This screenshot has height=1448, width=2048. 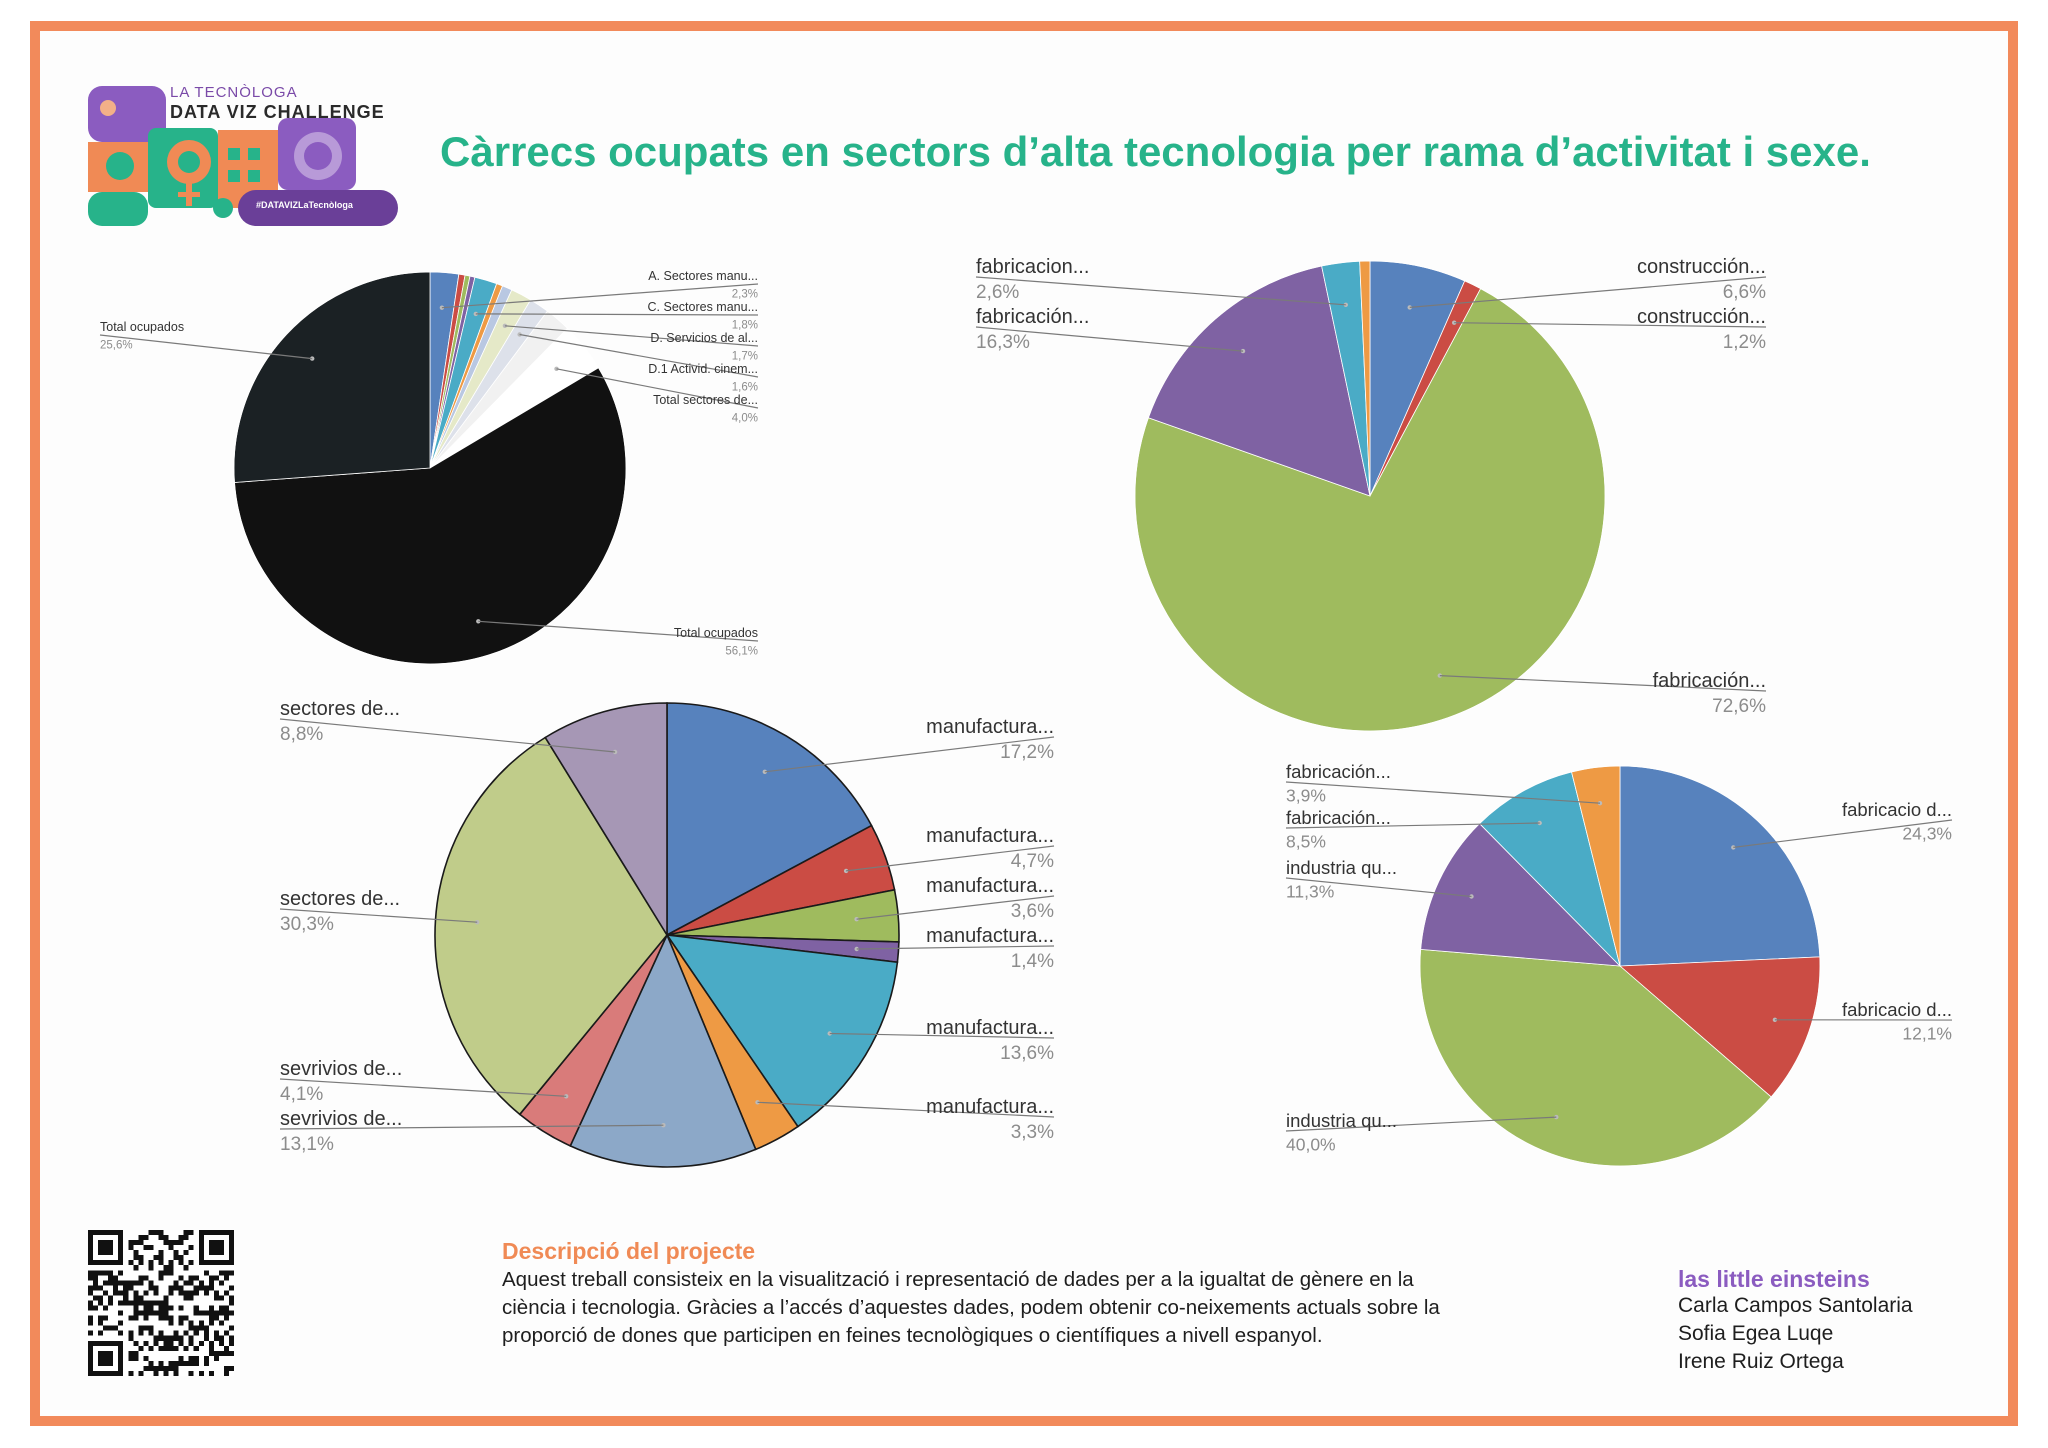 What do you see at coordinates (1774, 1279) in the screenshot?
I see `team-name: las little einsteins` at bounding box center [1774, 1279].